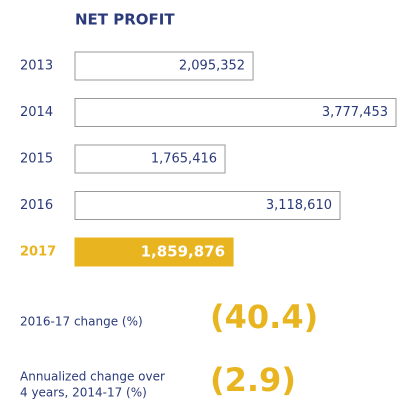 The height and width of the screenshot is (409, 416). I want to click on value-label: 2,095,352, so click(212, 66).